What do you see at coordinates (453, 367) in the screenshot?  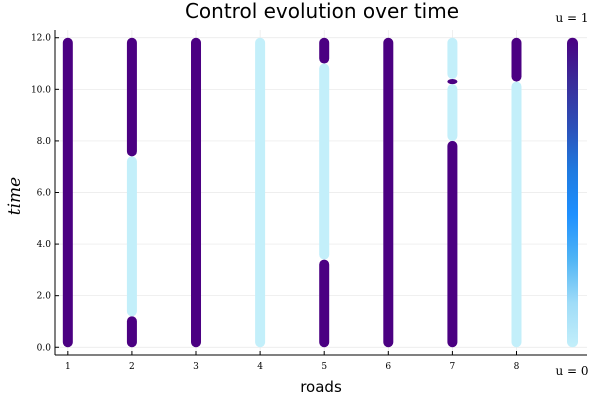 I see `x-tick-label: 7` at bounding box center [453, 367].